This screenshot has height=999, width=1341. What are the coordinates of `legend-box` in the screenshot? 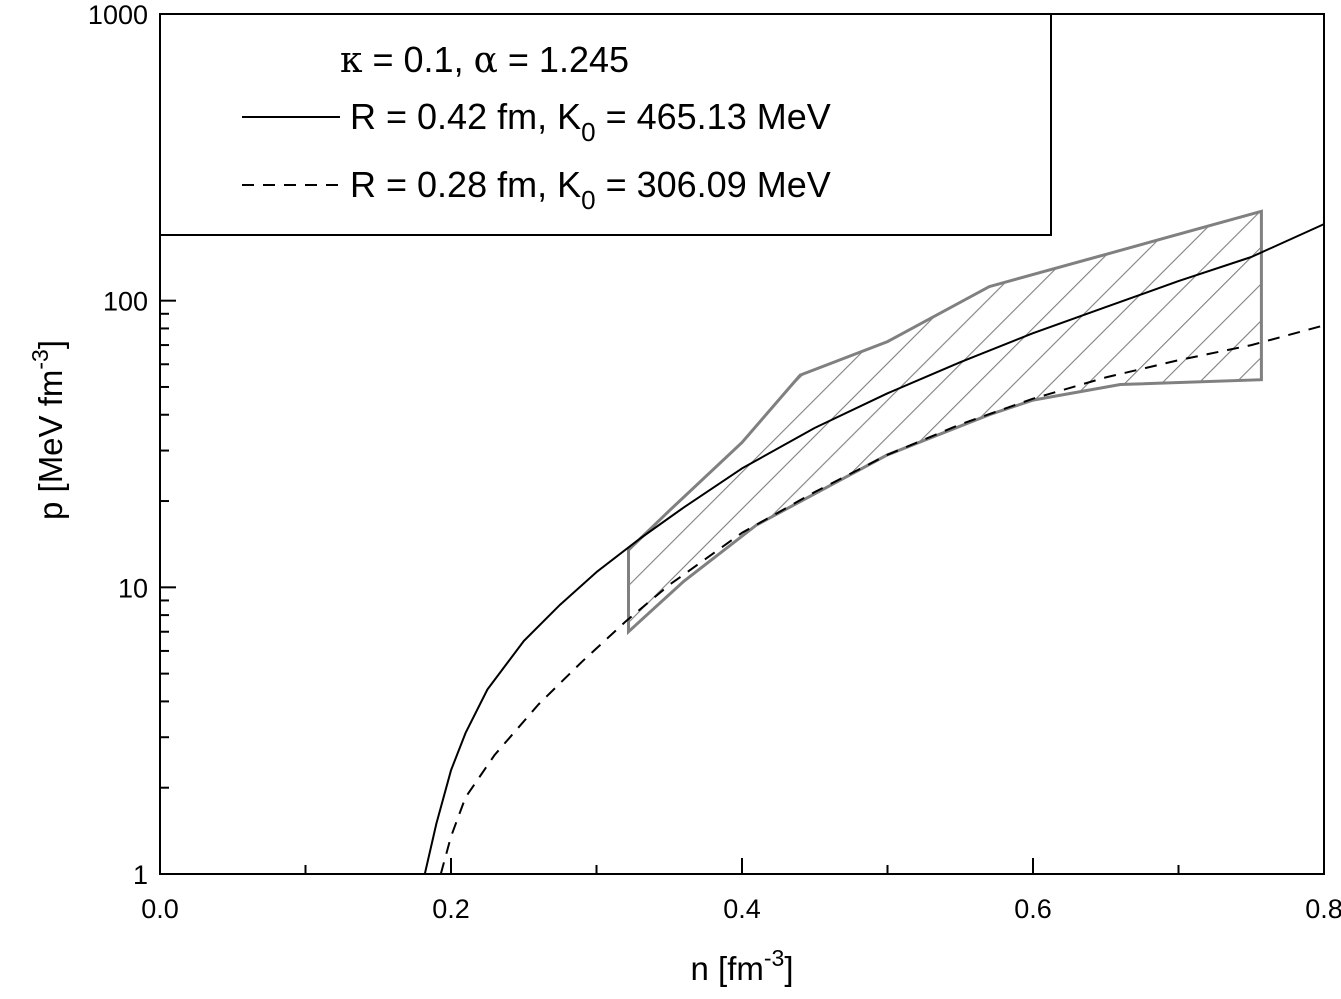 It's located at (605, 124).